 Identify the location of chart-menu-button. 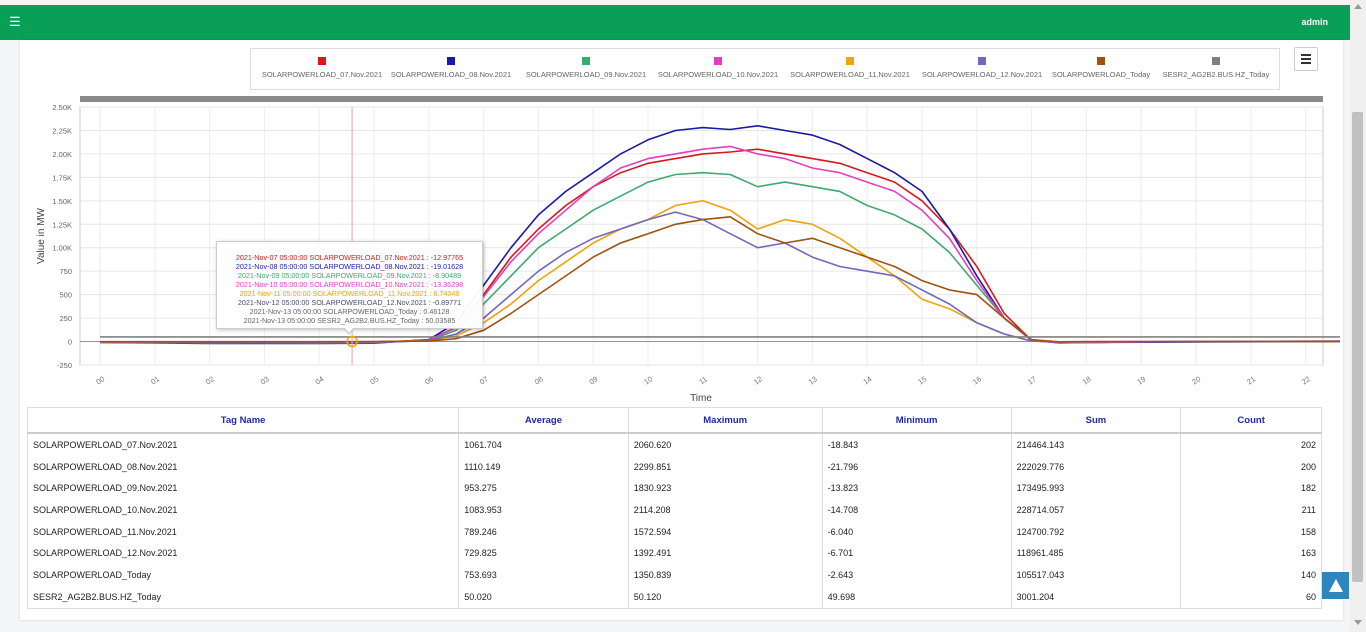
(1306, 59).